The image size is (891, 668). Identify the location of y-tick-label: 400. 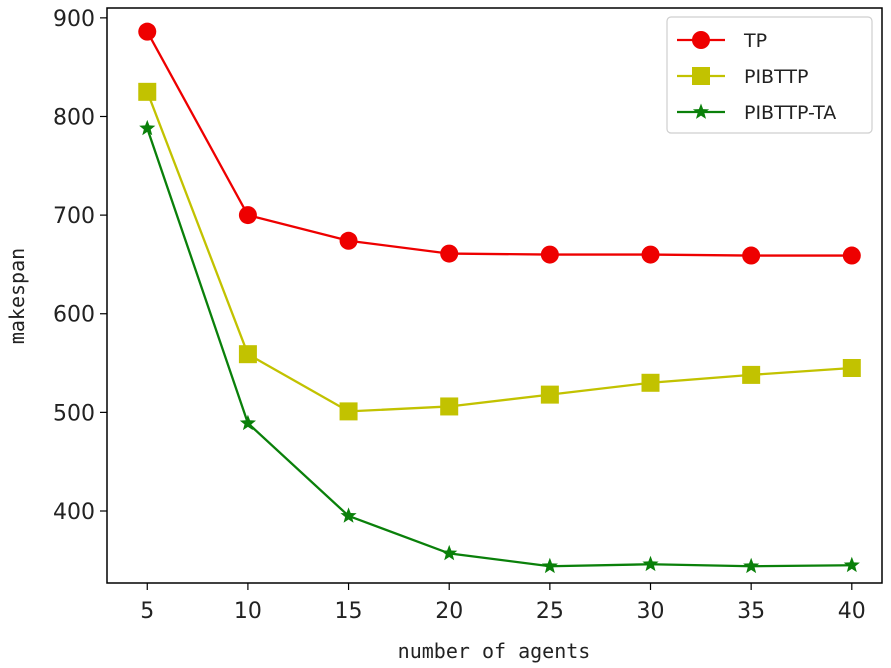
(74, 512).